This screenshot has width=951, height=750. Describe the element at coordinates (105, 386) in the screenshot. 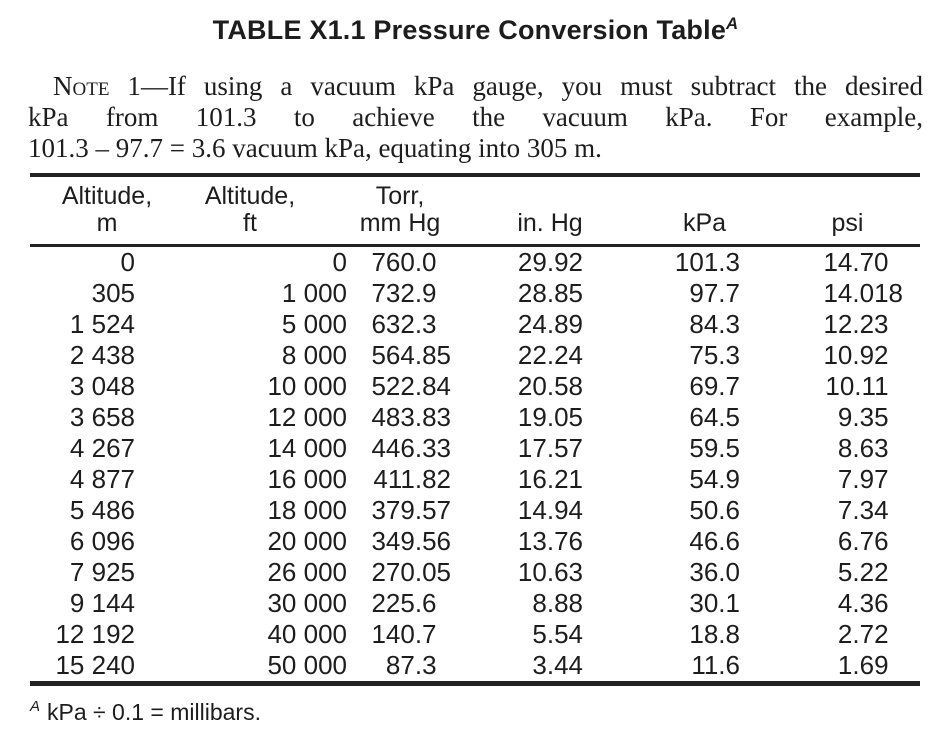

I see `table-cell: 3 048` at that location.